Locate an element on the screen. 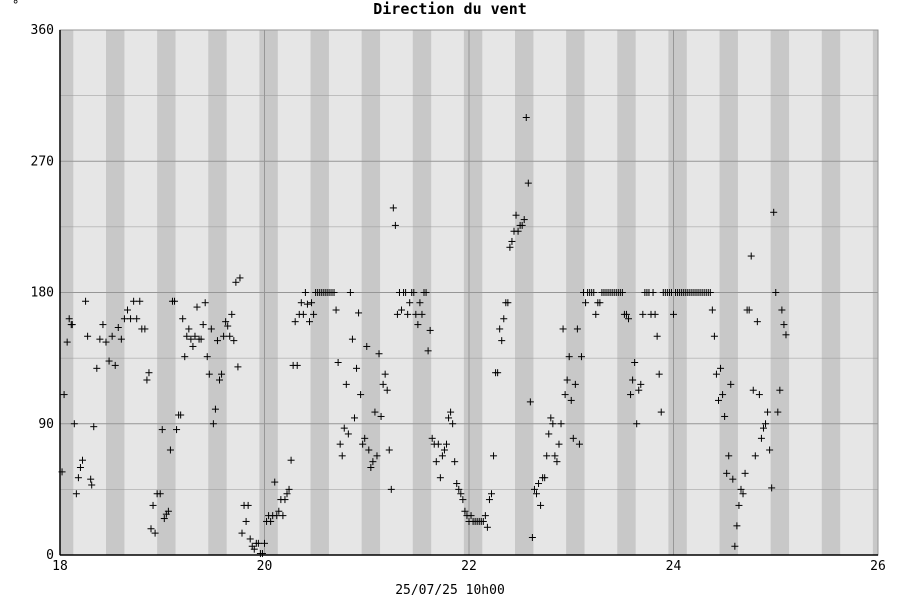  x-tick-label: 22 is located at coordinates (469, 566).